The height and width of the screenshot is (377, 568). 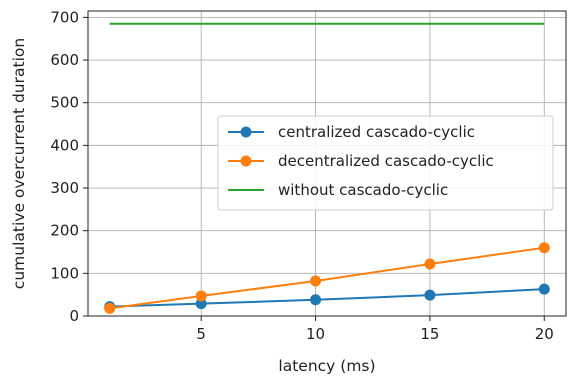 What do you see at coordinates (64, 231) in the screenshot?
I see `y-tick-label: 200` at bounding box center [64, 231].